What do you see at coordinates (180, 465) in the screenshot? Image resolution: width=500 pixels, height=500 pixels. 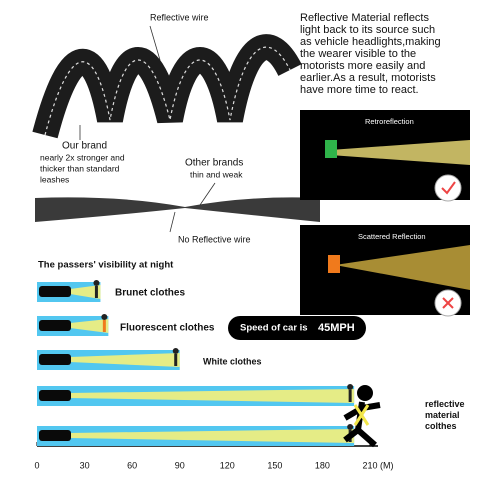 I see `tick-label: 90` at bounding box center [180, 465].